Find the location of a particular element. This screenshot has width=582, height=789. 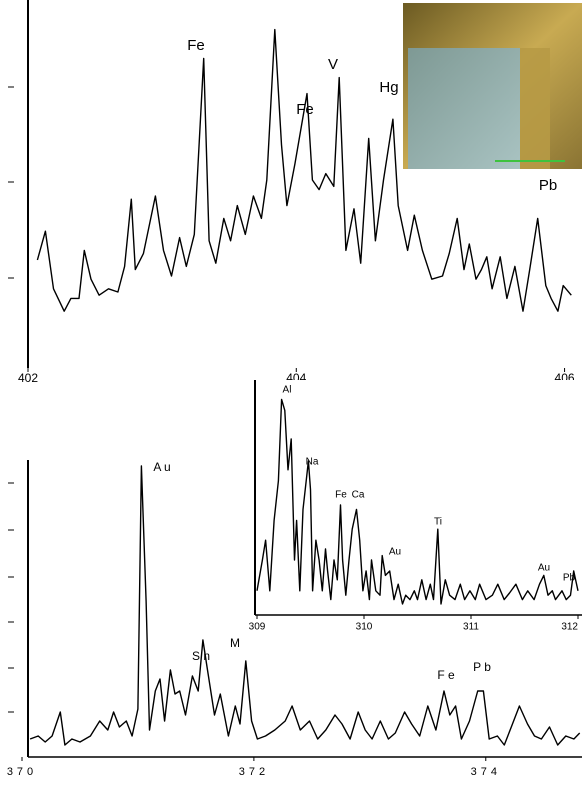

peak-label: P b is located at coordinates (482, 667).